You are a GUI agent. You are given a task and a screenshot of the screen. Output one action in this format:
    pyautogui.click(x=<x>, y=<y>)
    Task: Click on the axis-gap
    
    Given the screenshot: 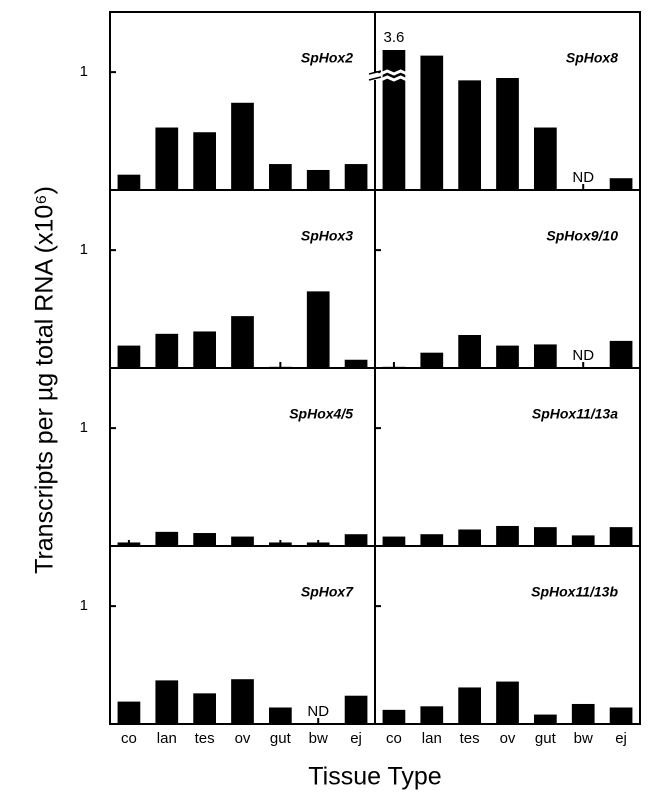 What is the action you would take?
    pyautogui.click(x=375, y=76)
    